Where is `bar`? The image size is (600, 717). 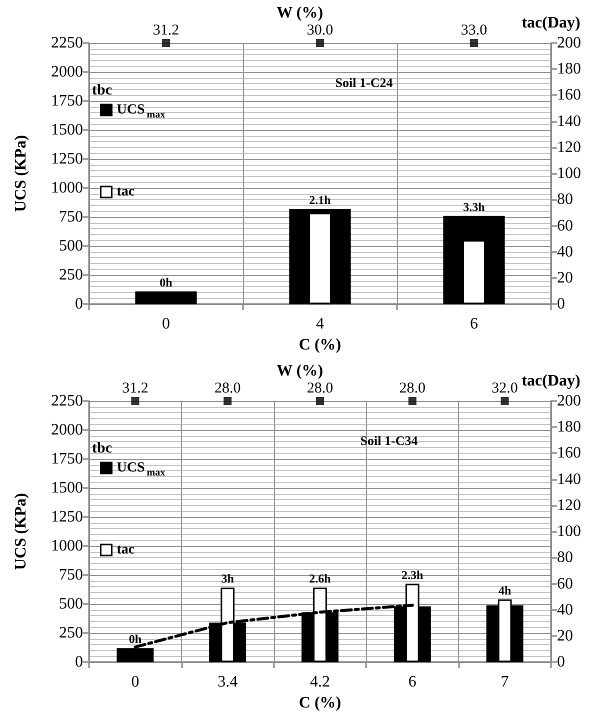 bar is located at coordinates (166, 297).